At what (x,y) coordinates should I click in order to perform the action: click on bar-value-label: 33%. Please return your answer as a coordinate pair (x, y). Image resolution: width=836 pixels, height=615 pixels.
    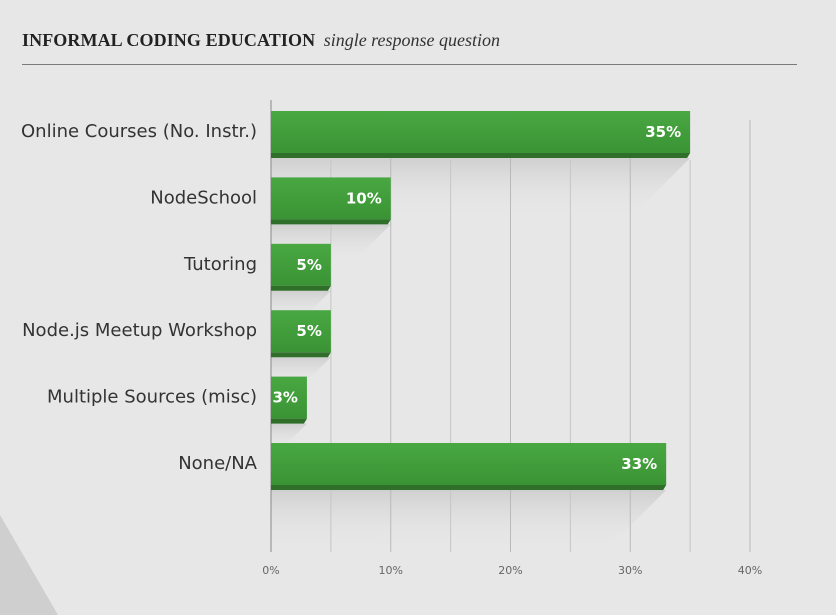
    Looking at the image, I should click on (639, 464).